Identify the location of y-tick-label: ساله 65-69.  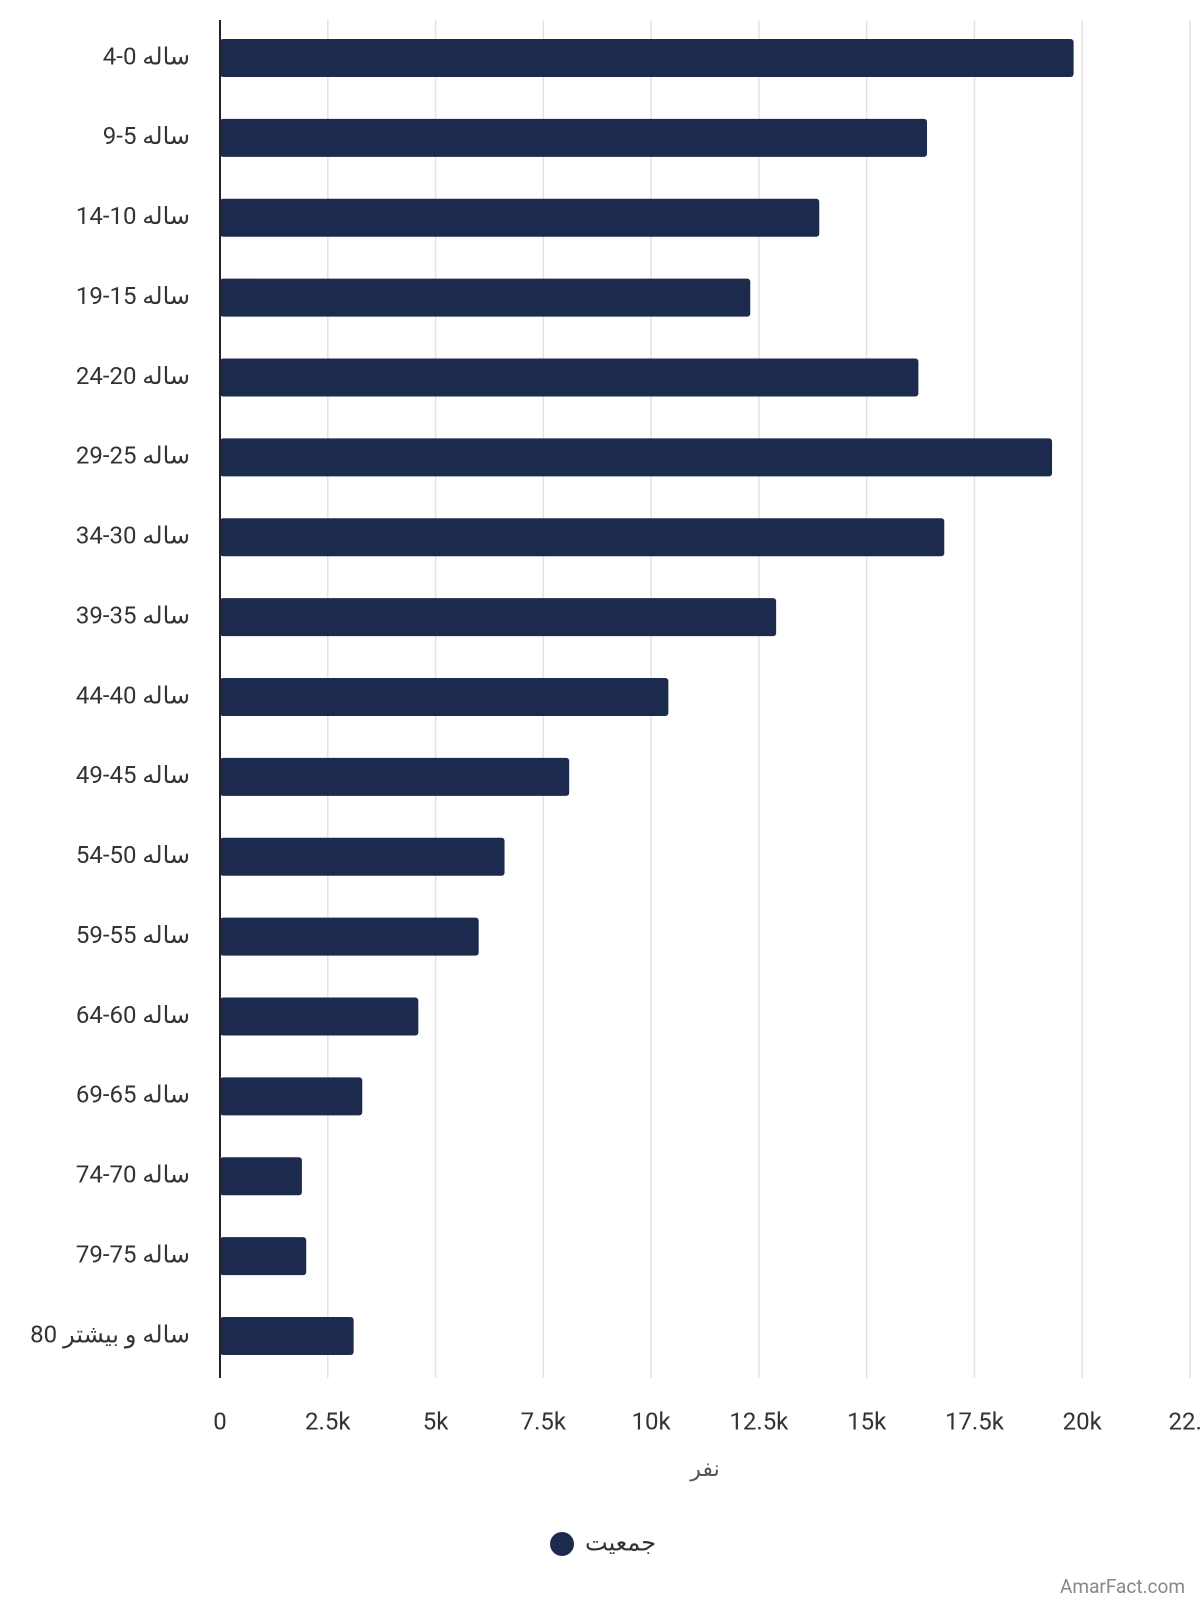
(133, 1095).